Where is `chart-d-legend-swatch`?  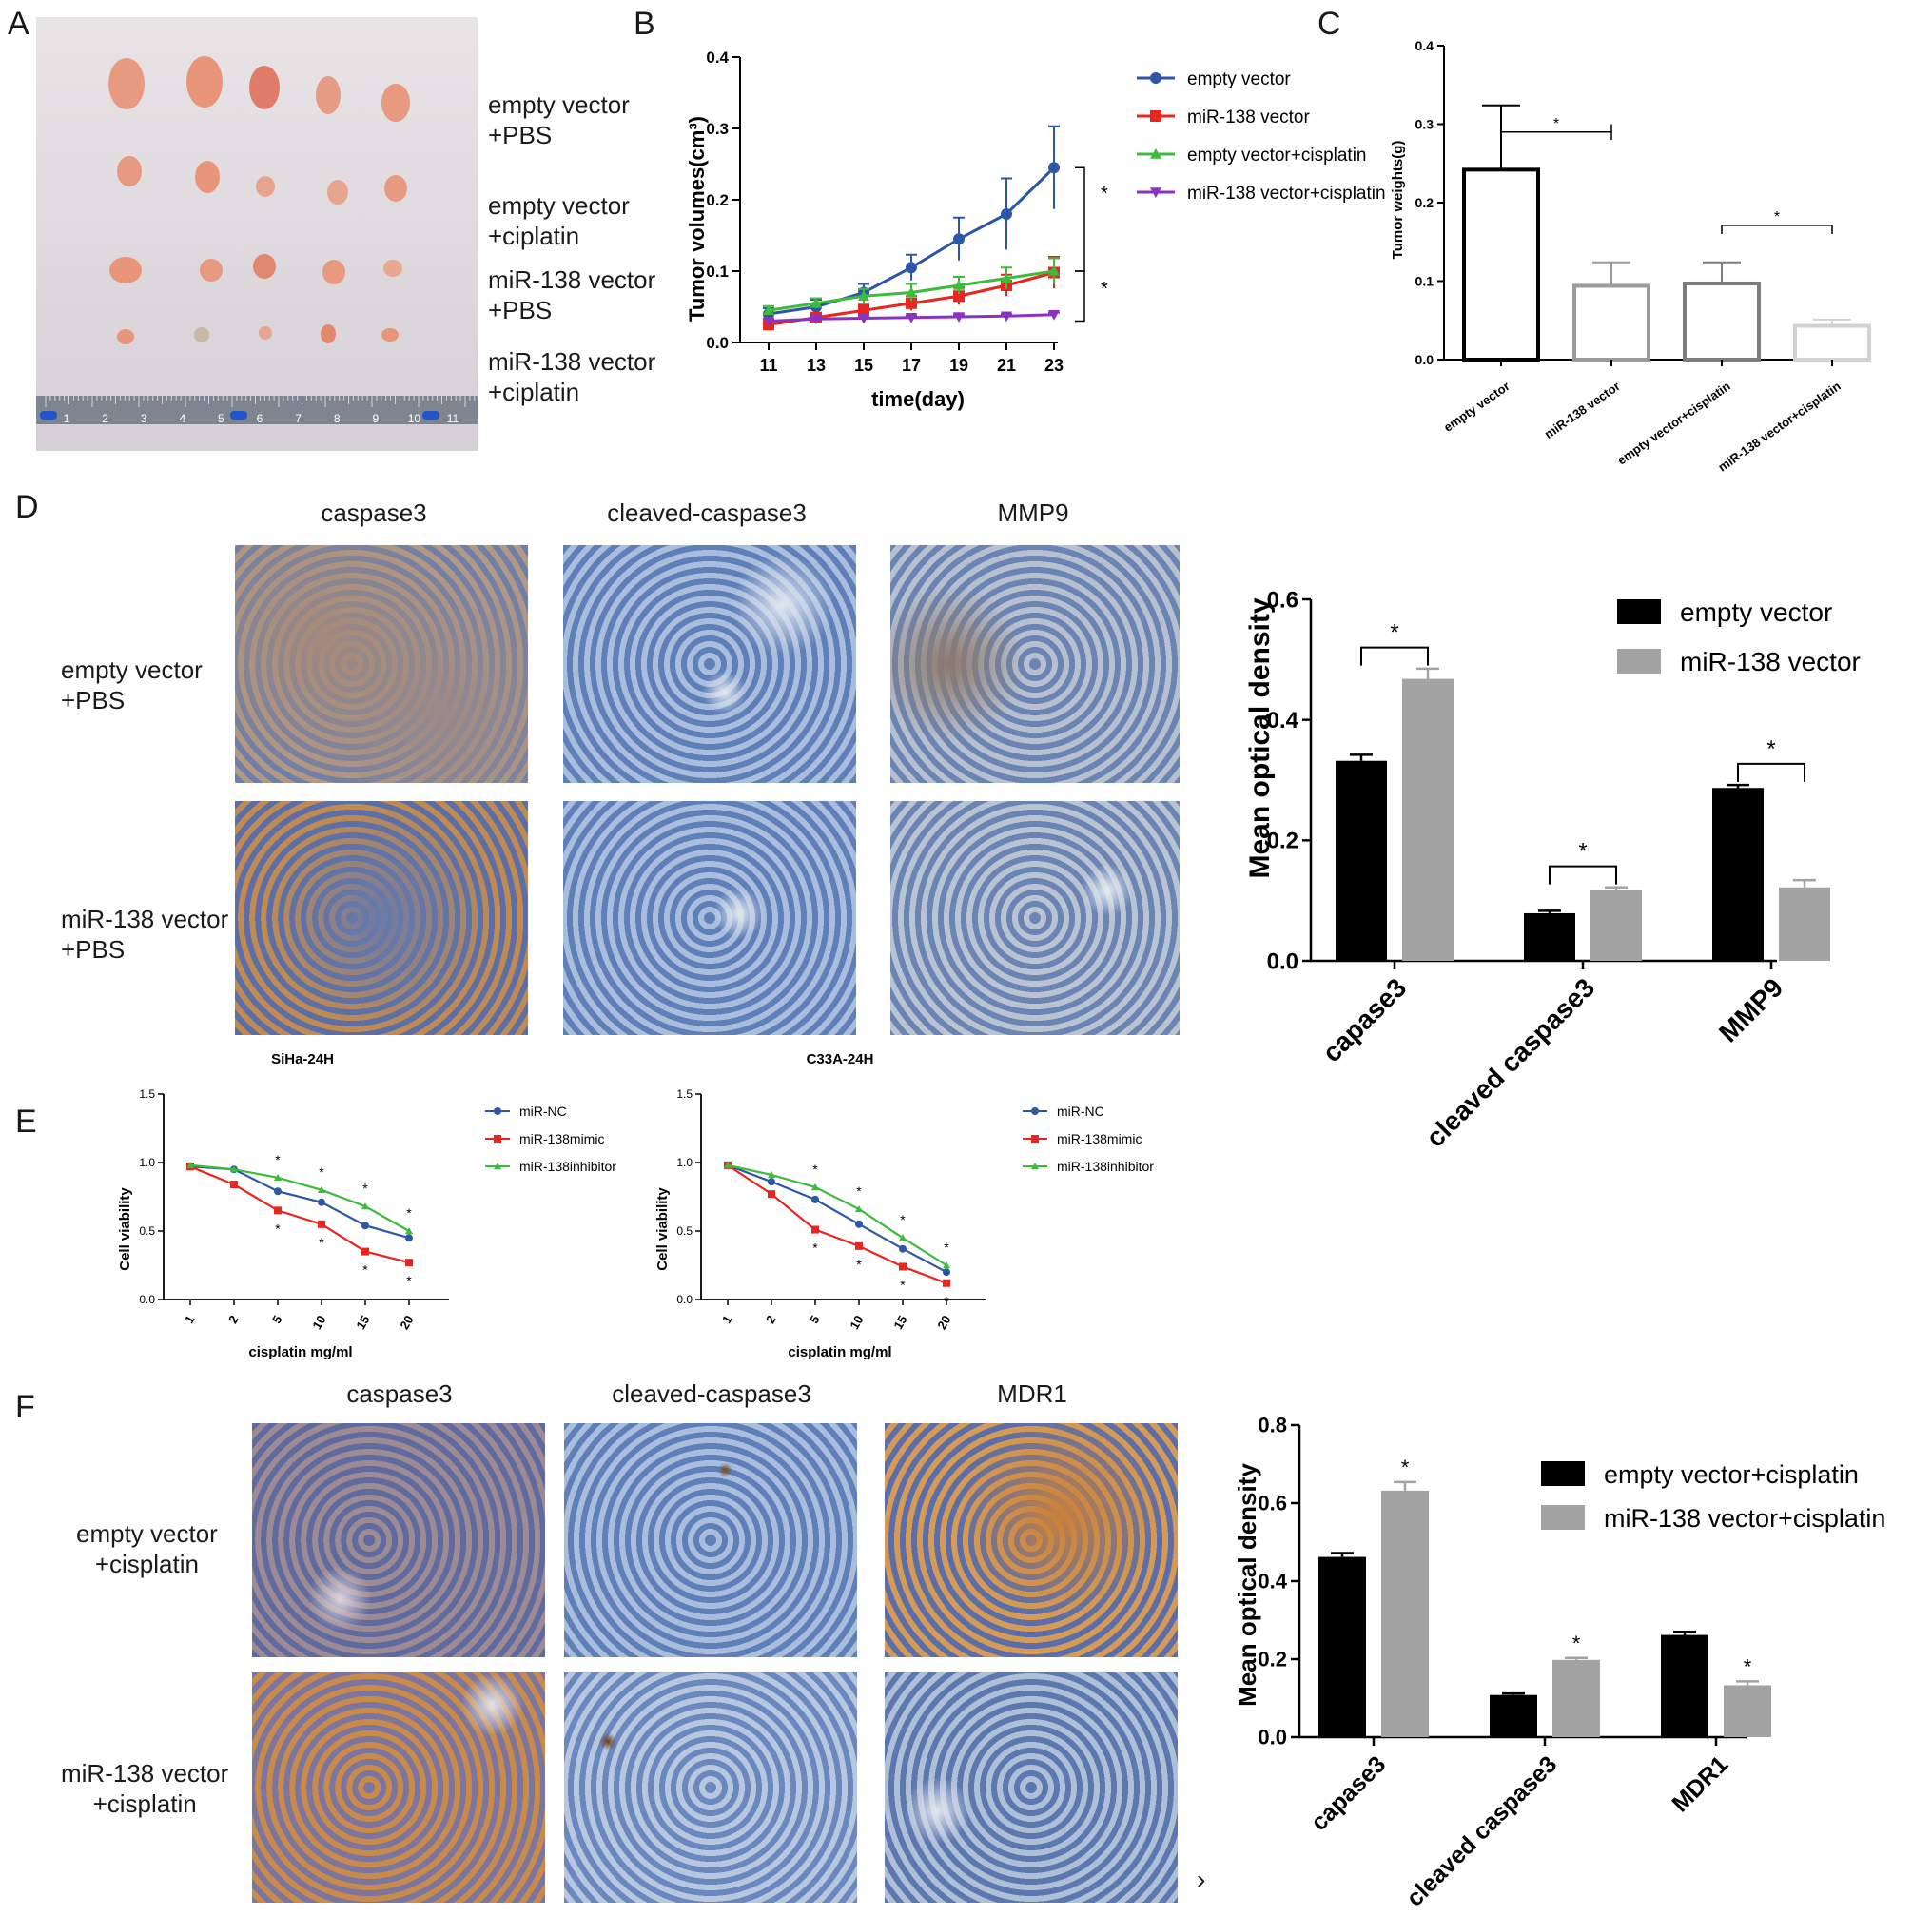 chart-d-legend-swatch is located at coordinates (1639, 661).